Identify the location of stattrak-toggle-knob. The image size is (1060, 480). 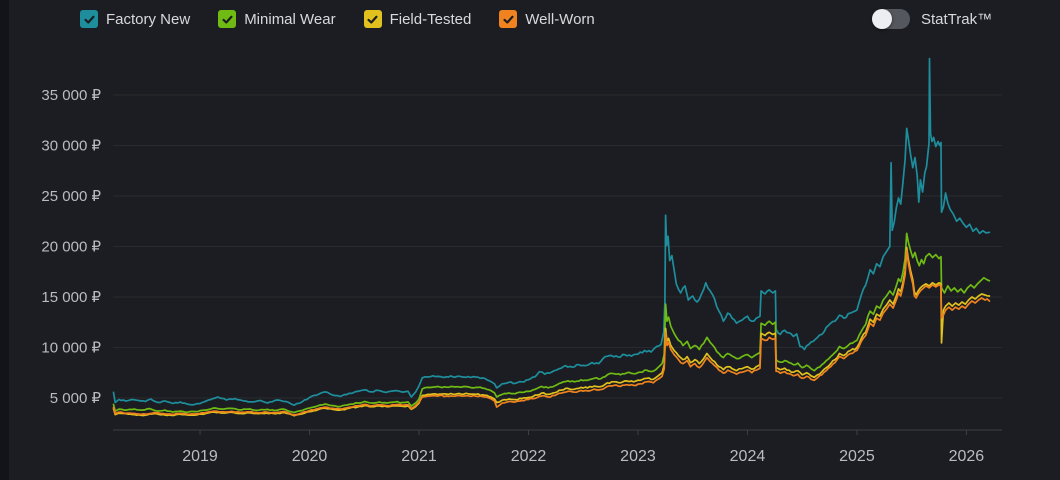
(882, 19).